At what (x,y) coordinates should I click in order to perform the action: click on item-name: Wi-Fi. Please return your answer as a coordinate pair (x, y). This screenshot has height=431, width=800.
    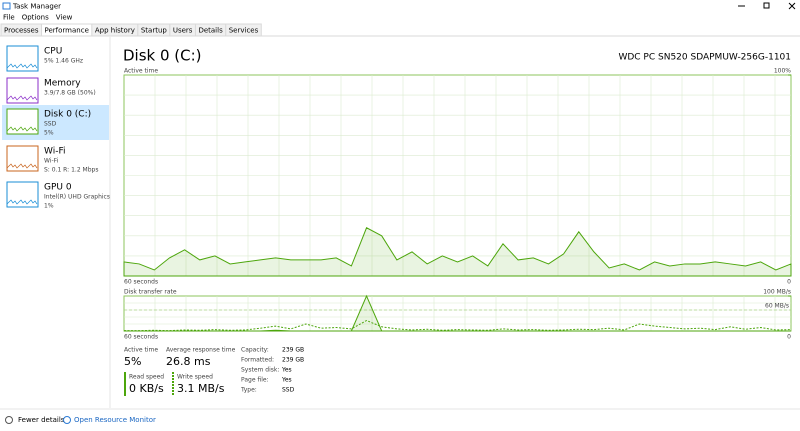
    Looking at the image, I should click on (54, 152).